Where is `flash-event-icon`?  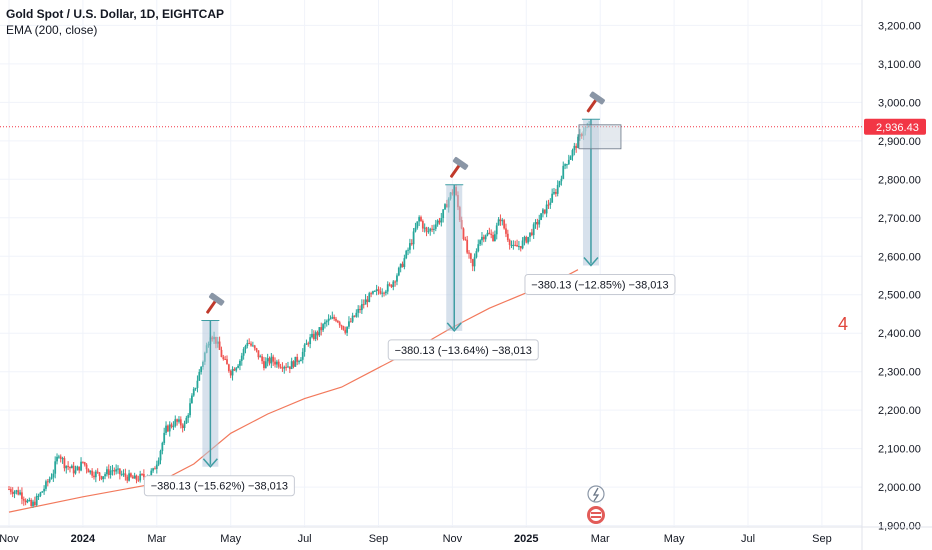 flash-event-icon is located at coordinates (596, 494).